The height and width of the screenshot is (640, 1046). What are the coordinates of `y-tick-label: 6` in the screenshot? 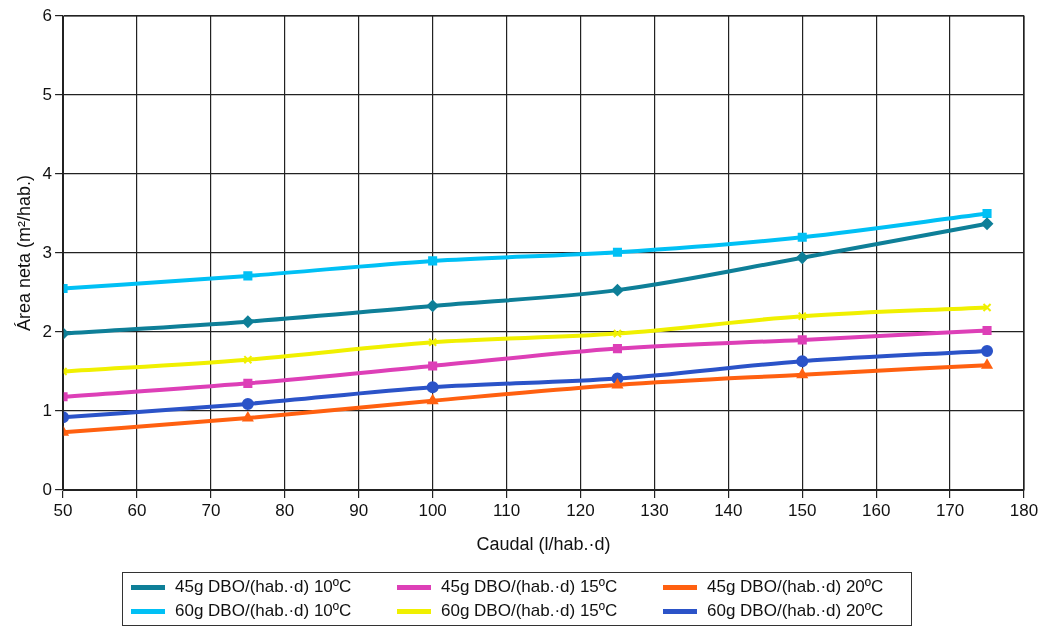 It's located at (47, 15).